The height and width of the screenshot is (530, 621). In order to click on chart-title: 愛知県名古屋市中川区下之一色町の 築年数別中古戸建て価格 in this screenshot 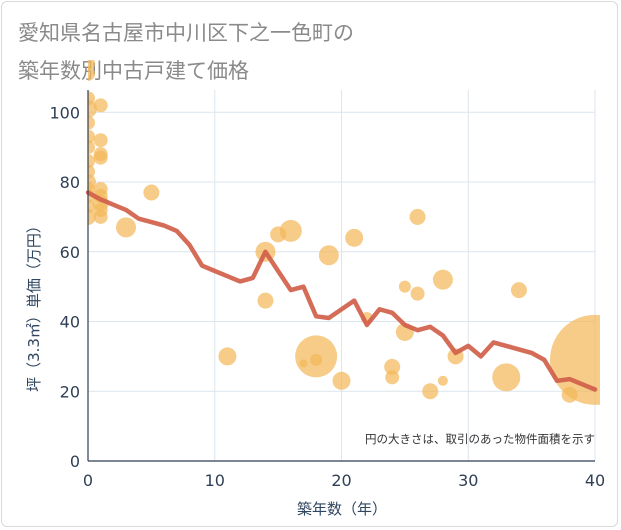, I will do `click(278, 52)`.